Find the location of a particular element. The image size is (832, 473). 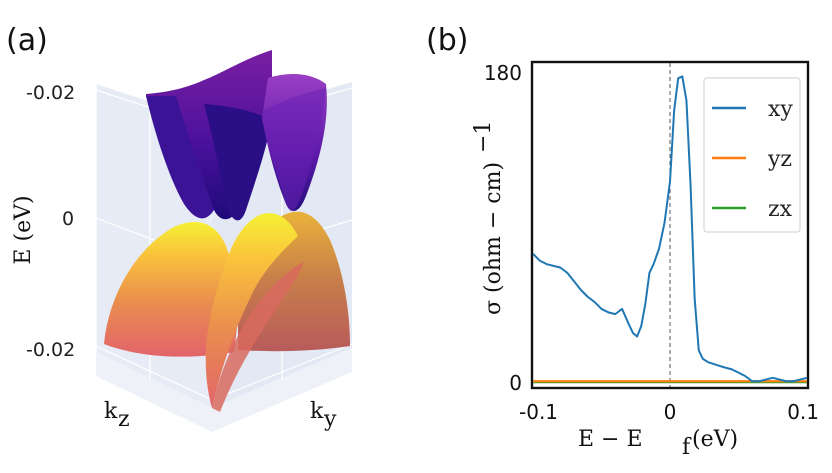

x-tick-label-1: 0 is located at coordinates (670, 412).